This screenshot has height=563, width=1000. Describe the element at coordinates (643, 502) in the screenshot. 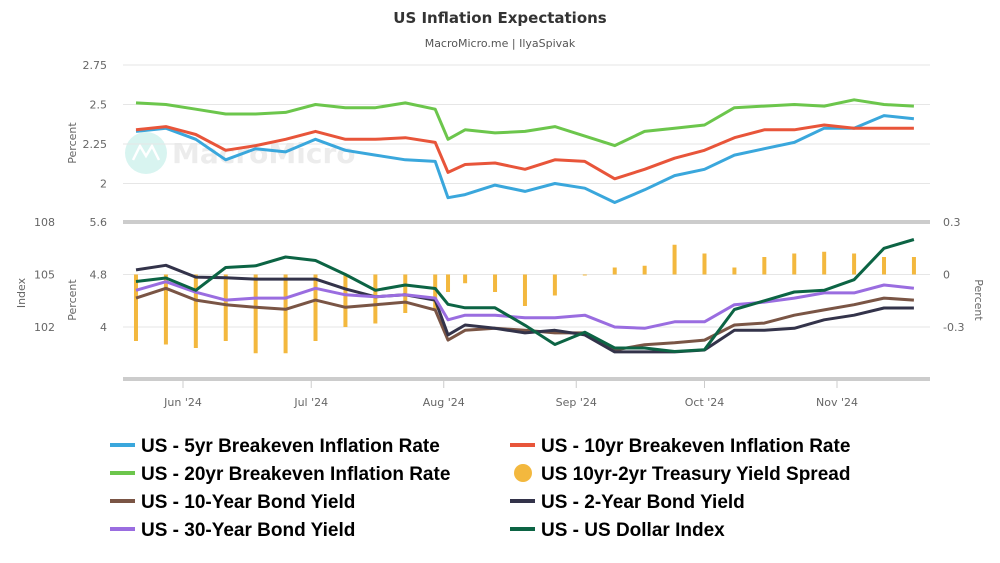

I see `legend-label: US - 2-Year Bond Yield` at that location.